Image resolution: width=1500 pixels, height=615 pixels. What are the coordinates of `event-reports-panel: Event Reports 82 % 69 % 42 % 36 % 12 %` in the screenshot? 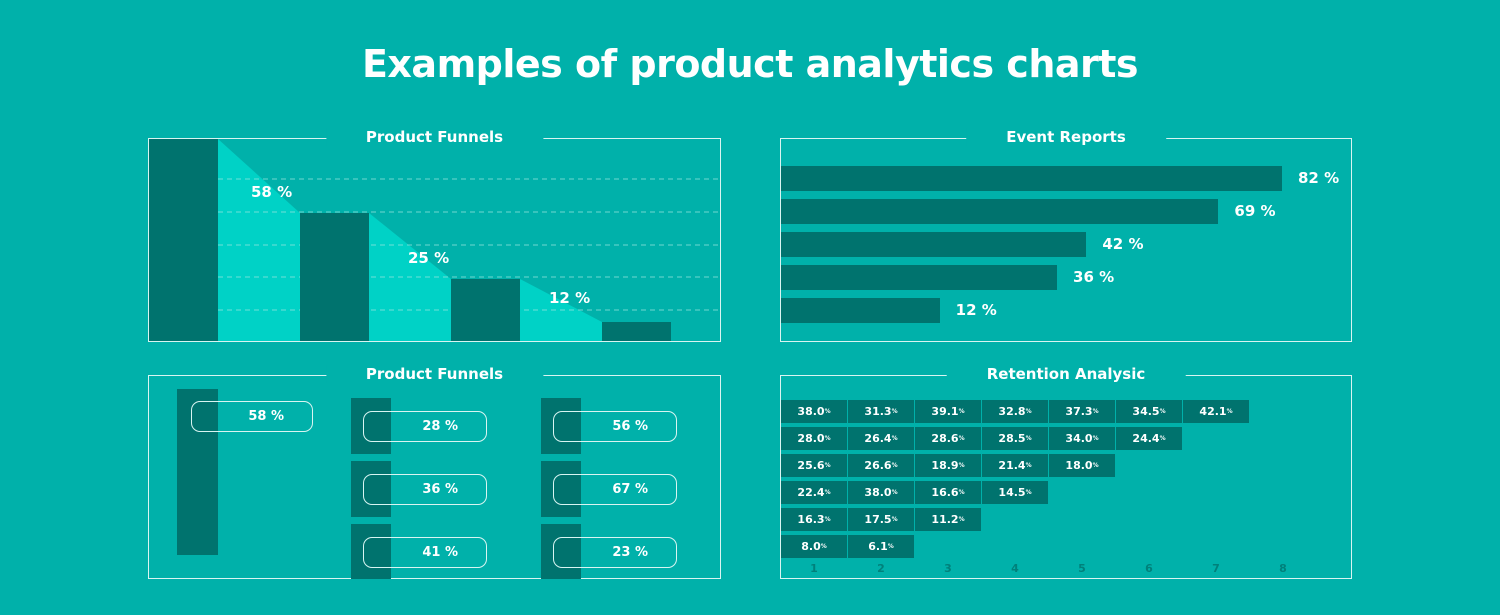 It's located at (1066, 235).